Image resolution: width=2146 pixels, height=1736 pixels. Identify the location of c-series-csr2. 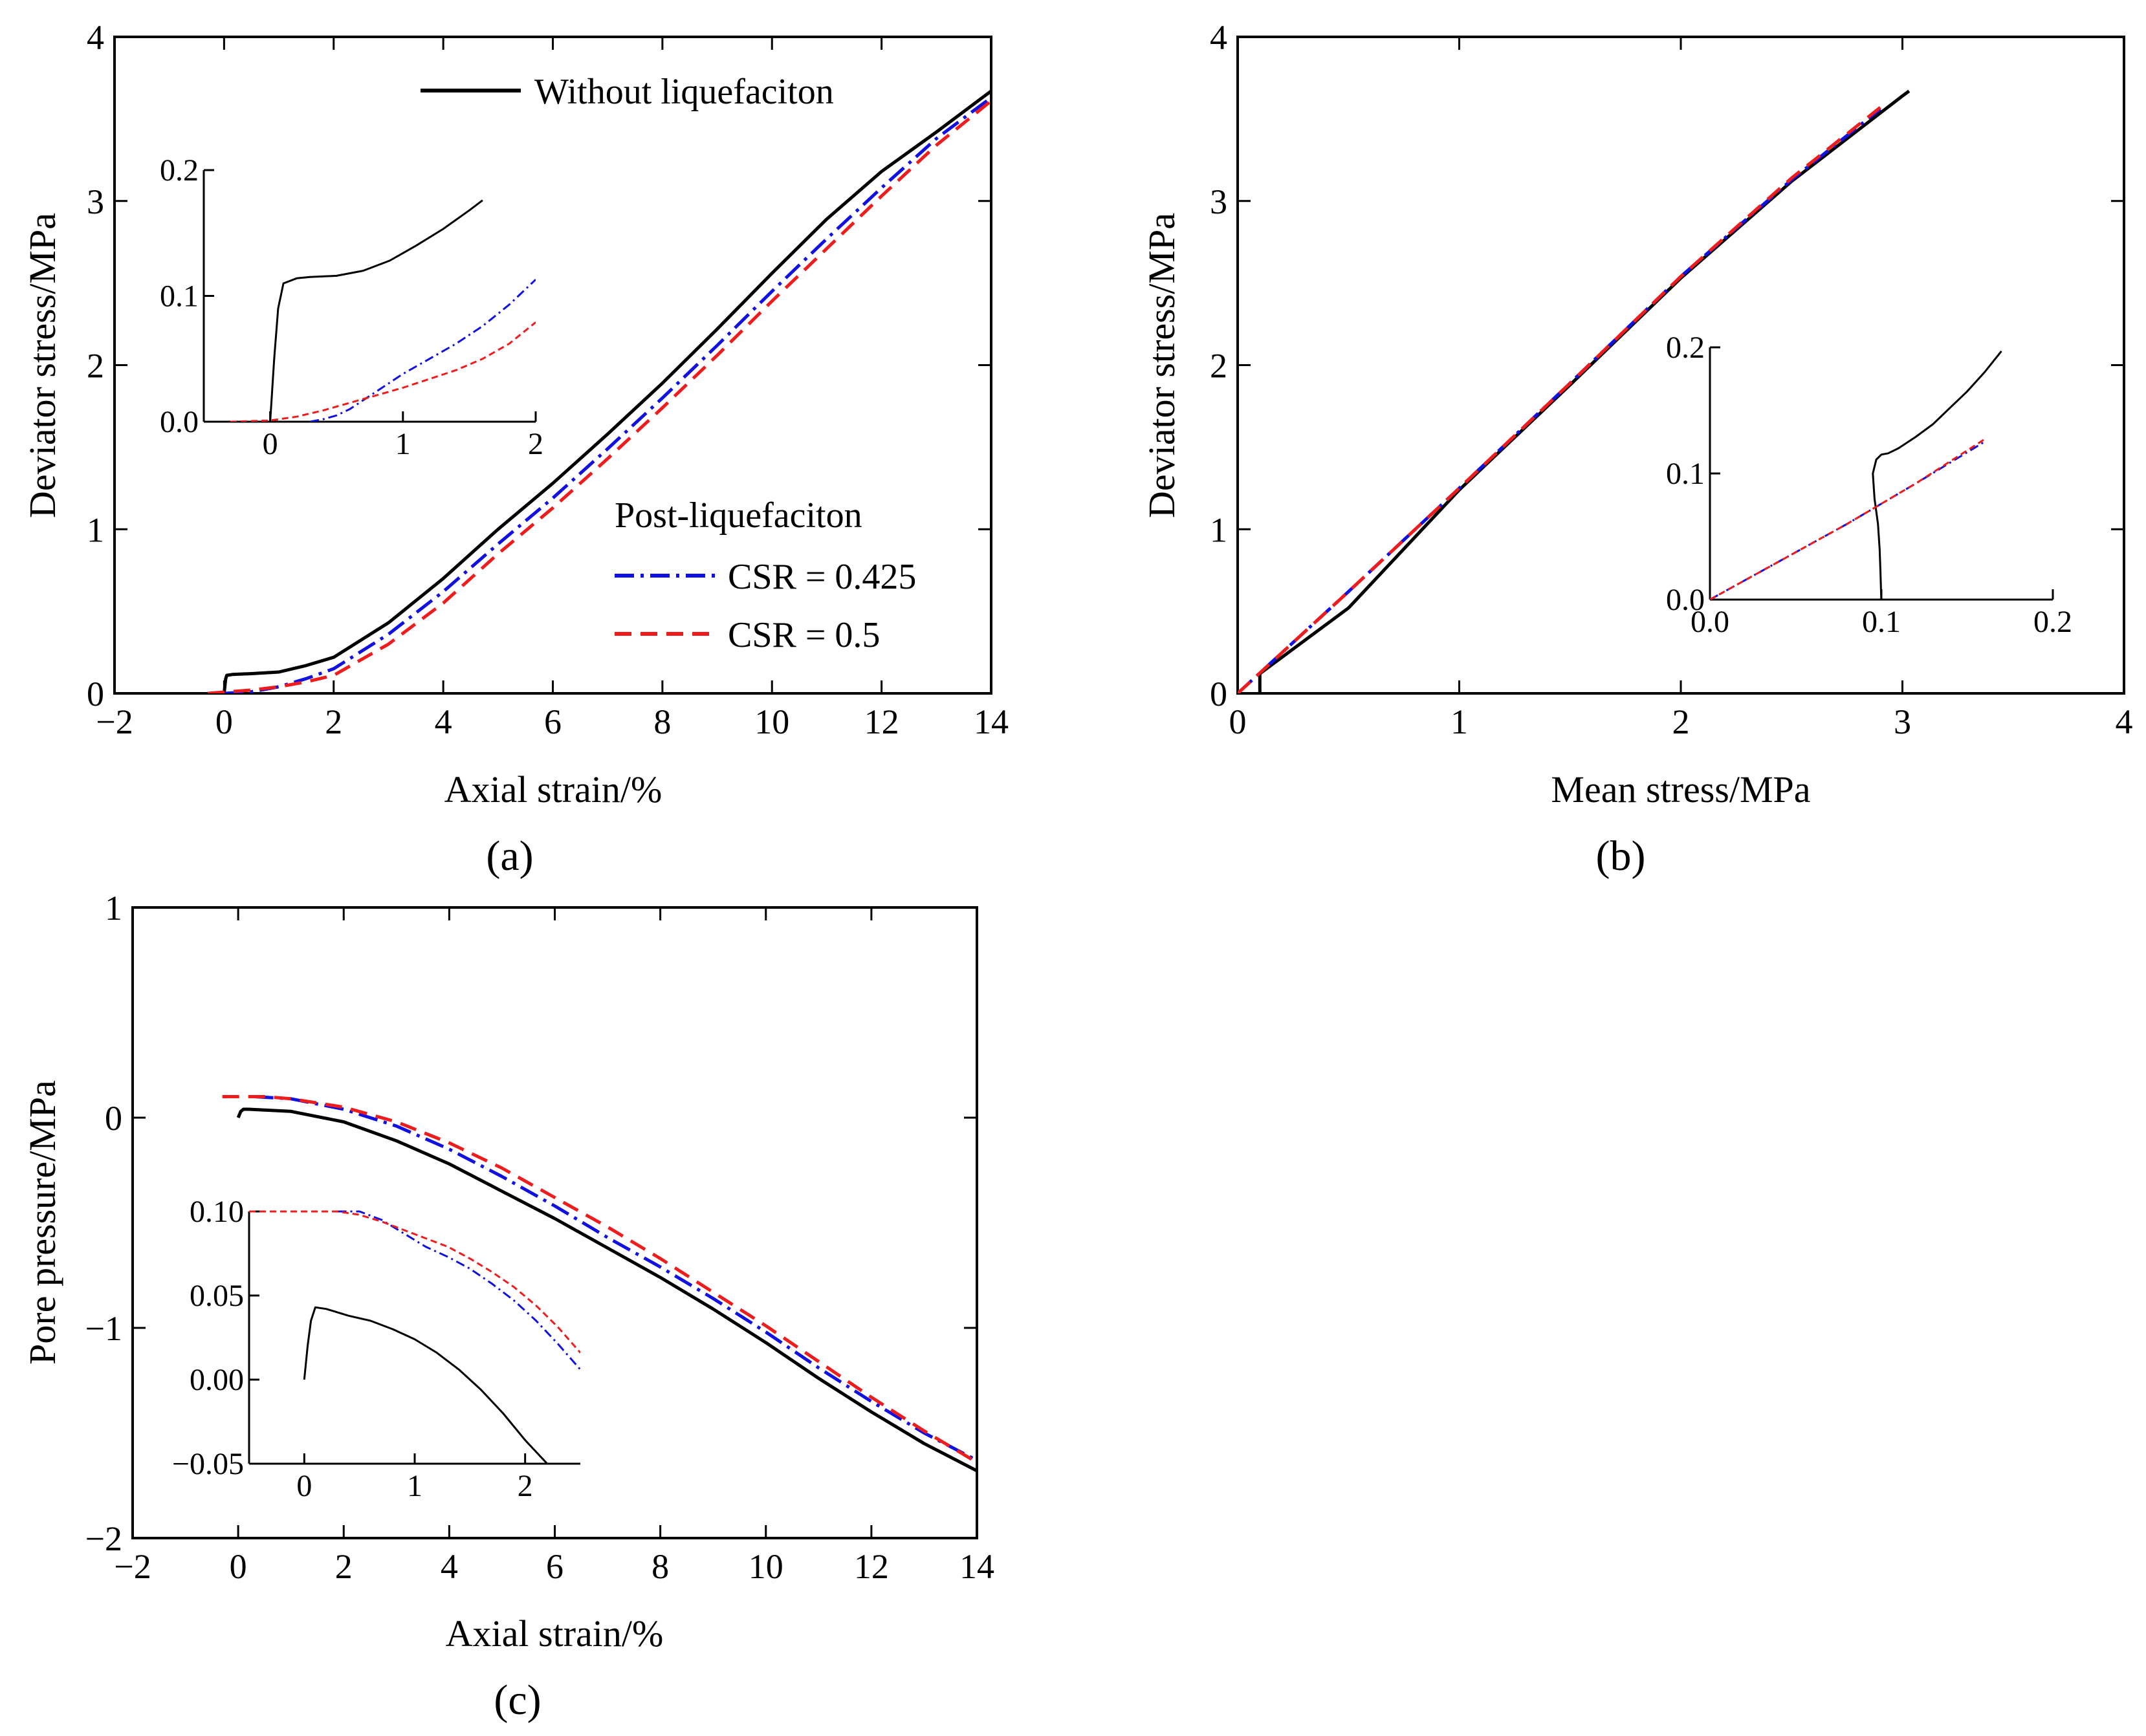
(599, 1279).